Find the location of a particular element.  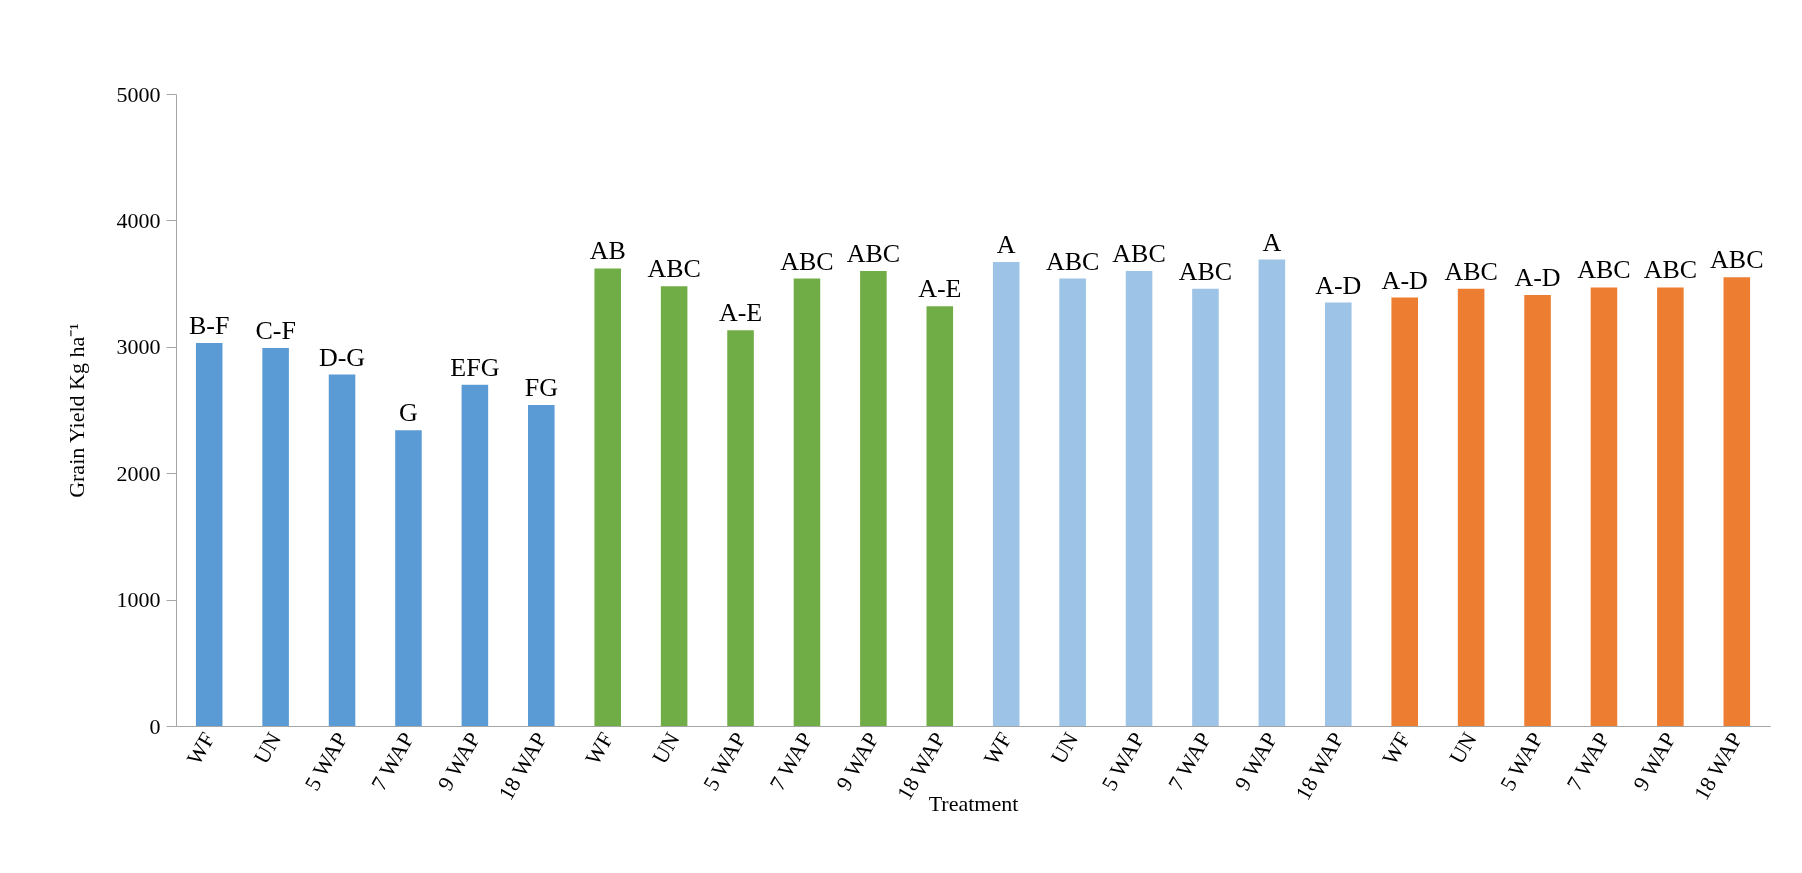

y-axis-title: Grain Yield Kg ha⁻¹ is located at coordinates (76, 410).